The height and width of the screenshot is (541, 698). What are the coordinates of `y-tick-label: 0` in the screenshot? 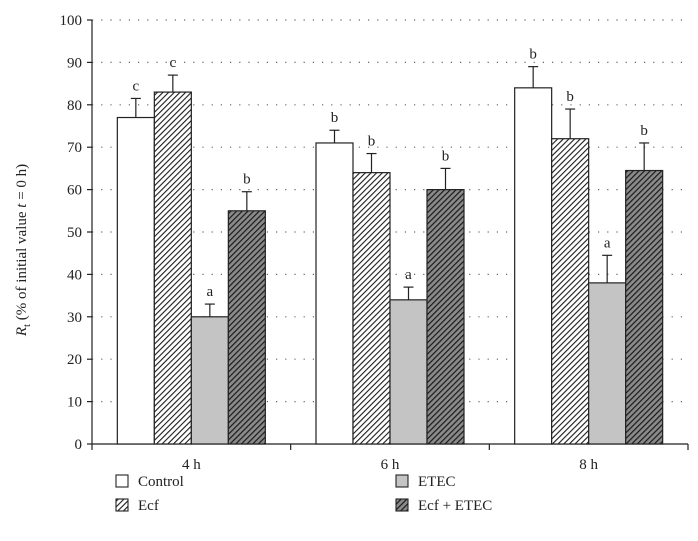 It's located at (79, 445).